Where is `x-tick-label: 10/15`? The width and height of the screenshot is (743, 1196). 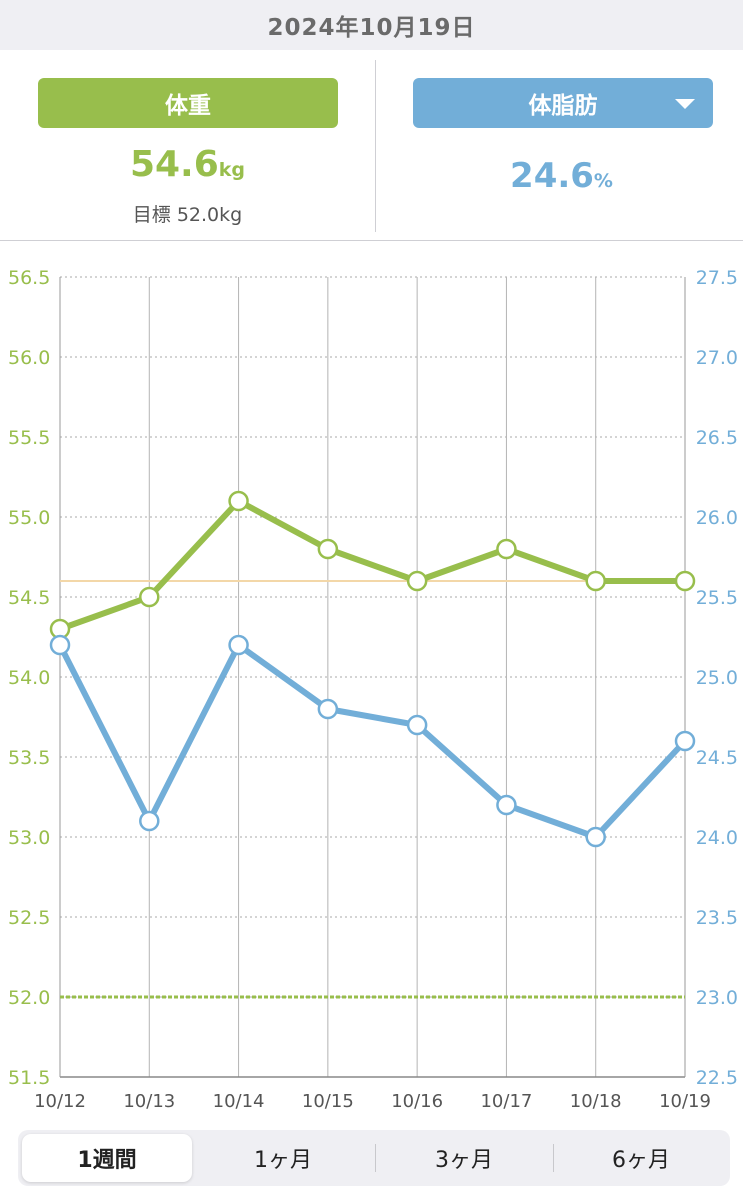 x-tick-label: 10/15 is located at coordinates (328, 1101).